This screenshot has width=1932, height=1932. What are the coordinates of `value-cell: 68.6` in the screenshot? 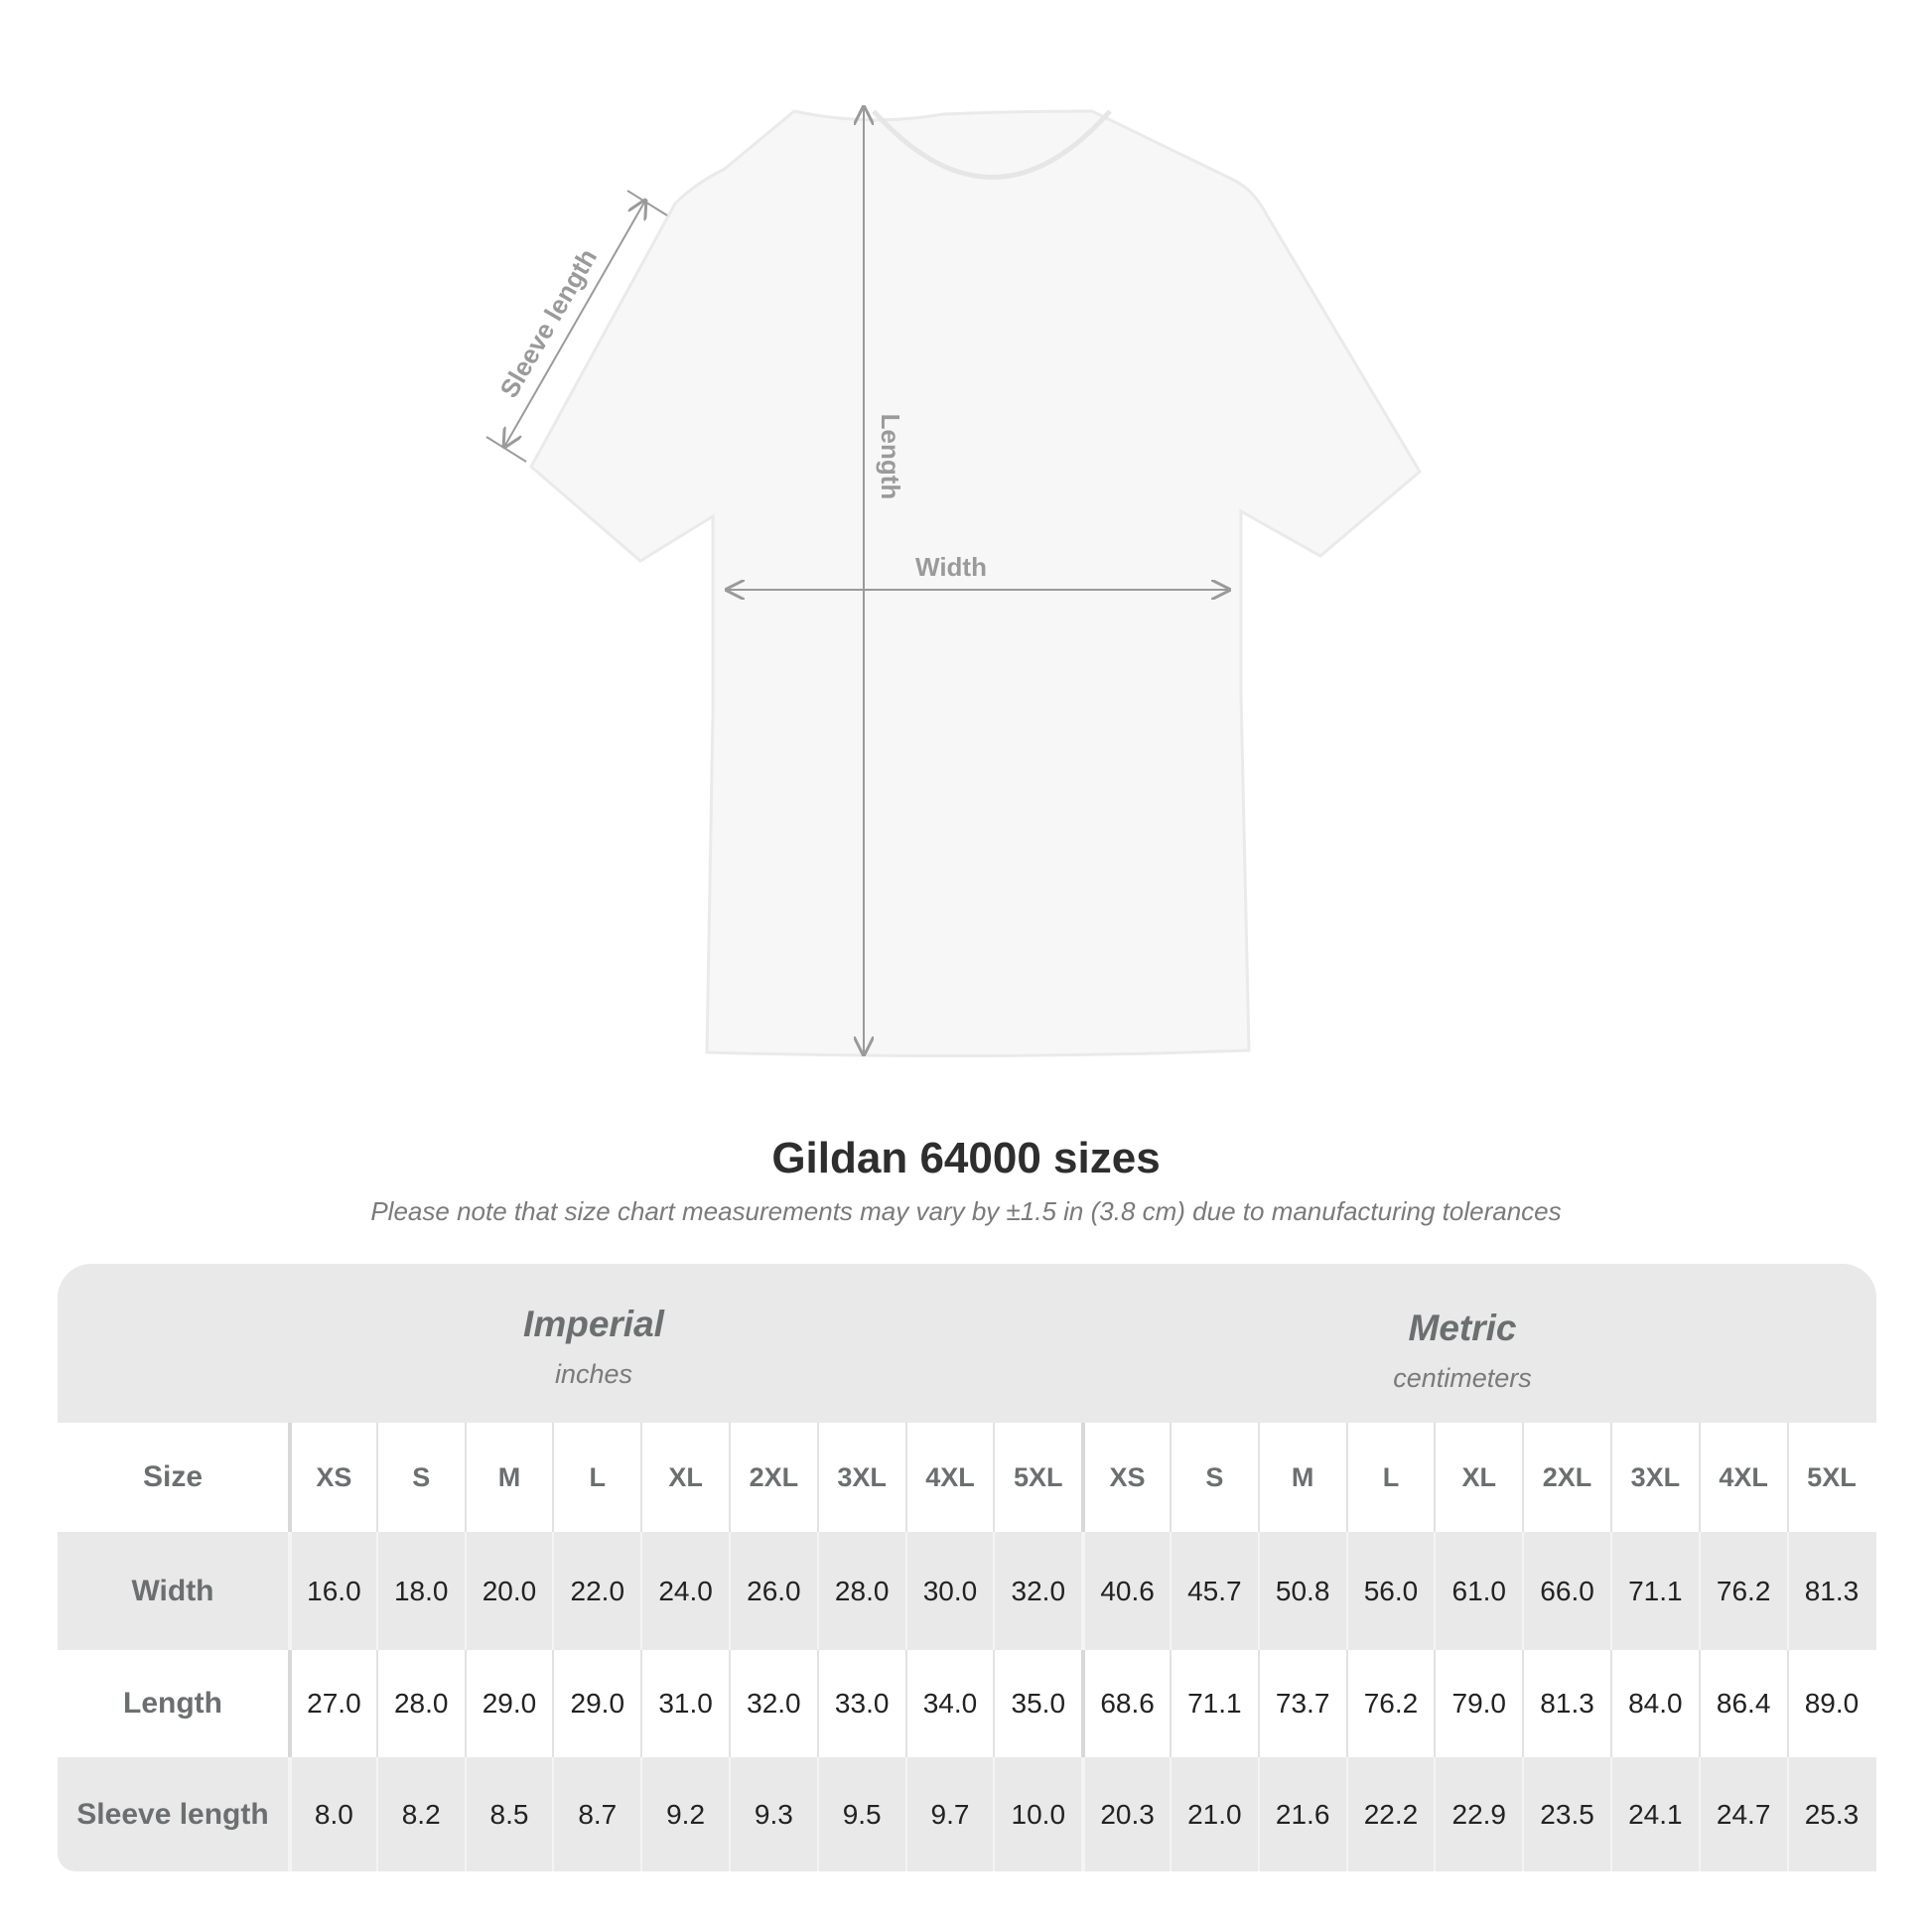 It's located at (1125, 1703).